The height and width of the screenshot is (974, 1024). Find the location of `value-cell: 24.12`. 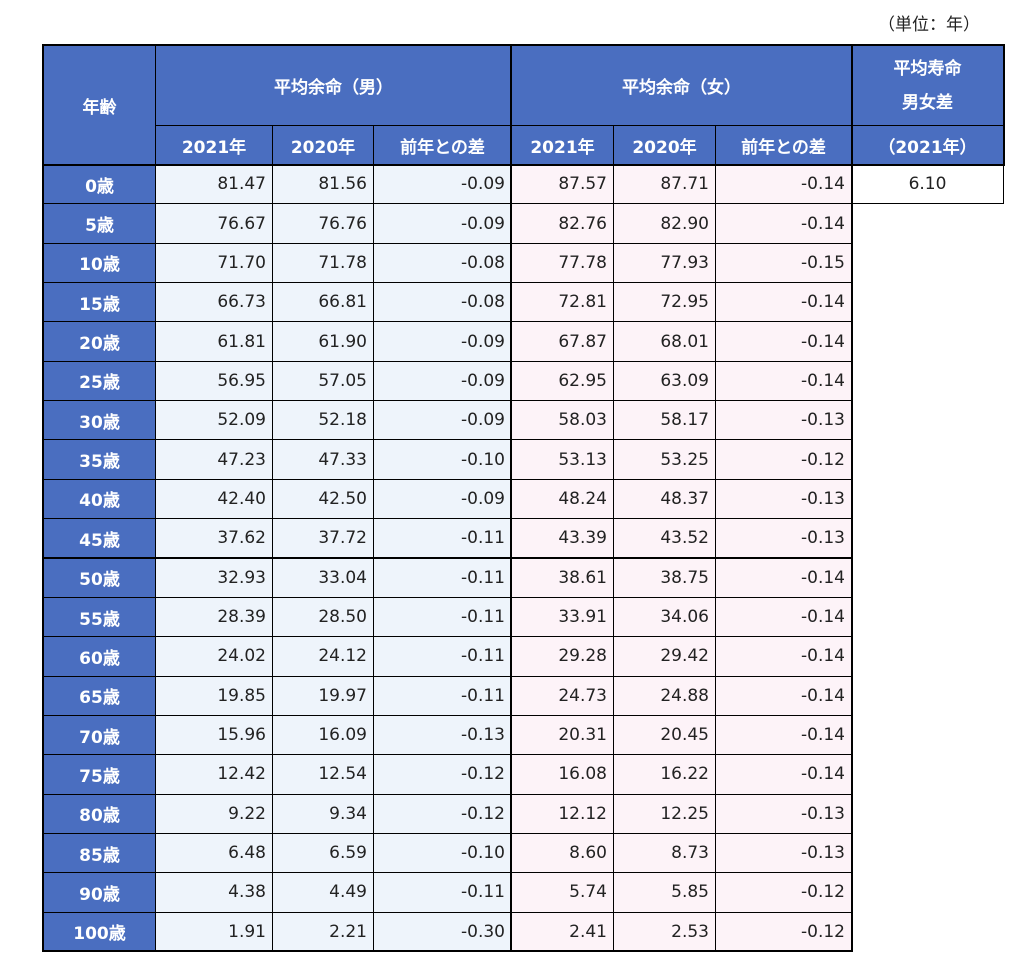

value-cell: 24.12 is located at coordinates (323, 656).